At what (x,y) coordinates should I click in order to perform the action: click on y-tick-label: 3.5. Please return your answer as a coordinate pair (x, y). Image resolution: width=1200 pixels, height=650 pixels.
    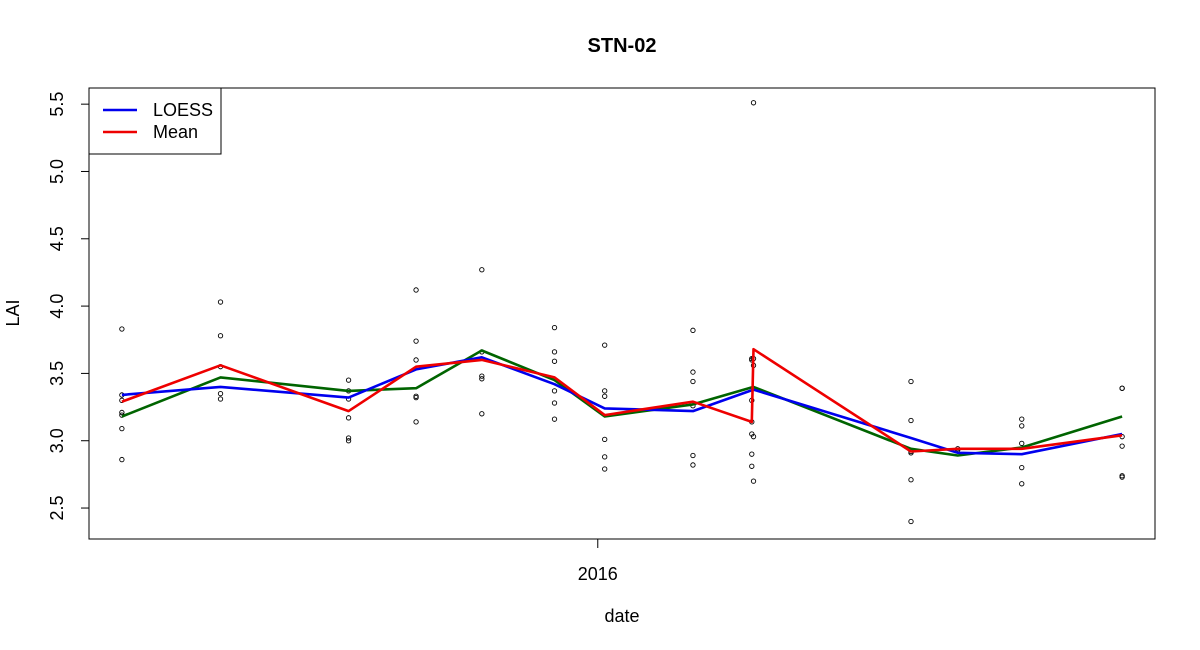
    Looking at the image, I should click on (57, 373).